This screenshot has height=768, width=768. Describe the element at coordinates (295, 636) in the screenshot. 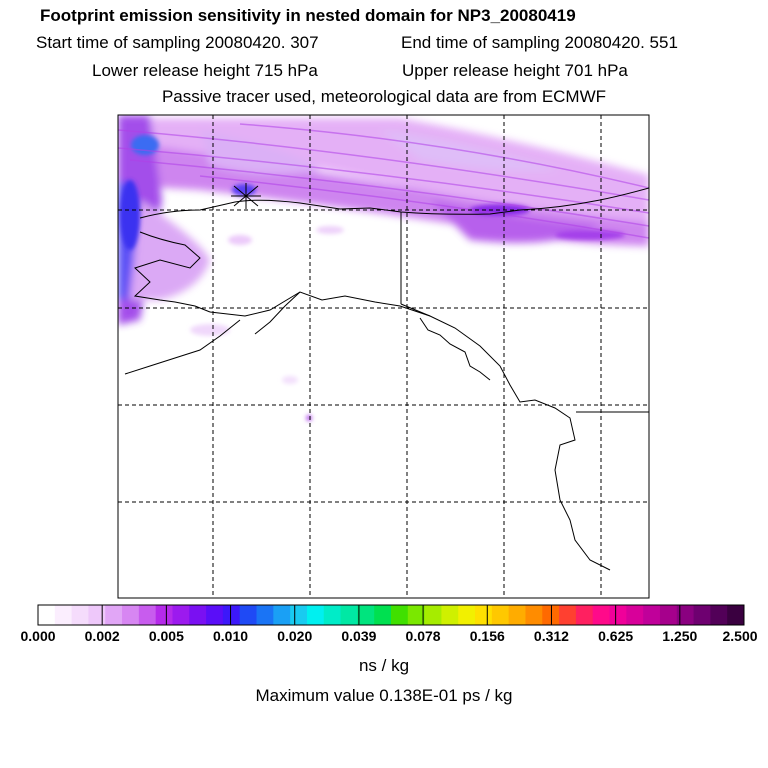

I see `colorbar-tick-label: 0.020` at that location.